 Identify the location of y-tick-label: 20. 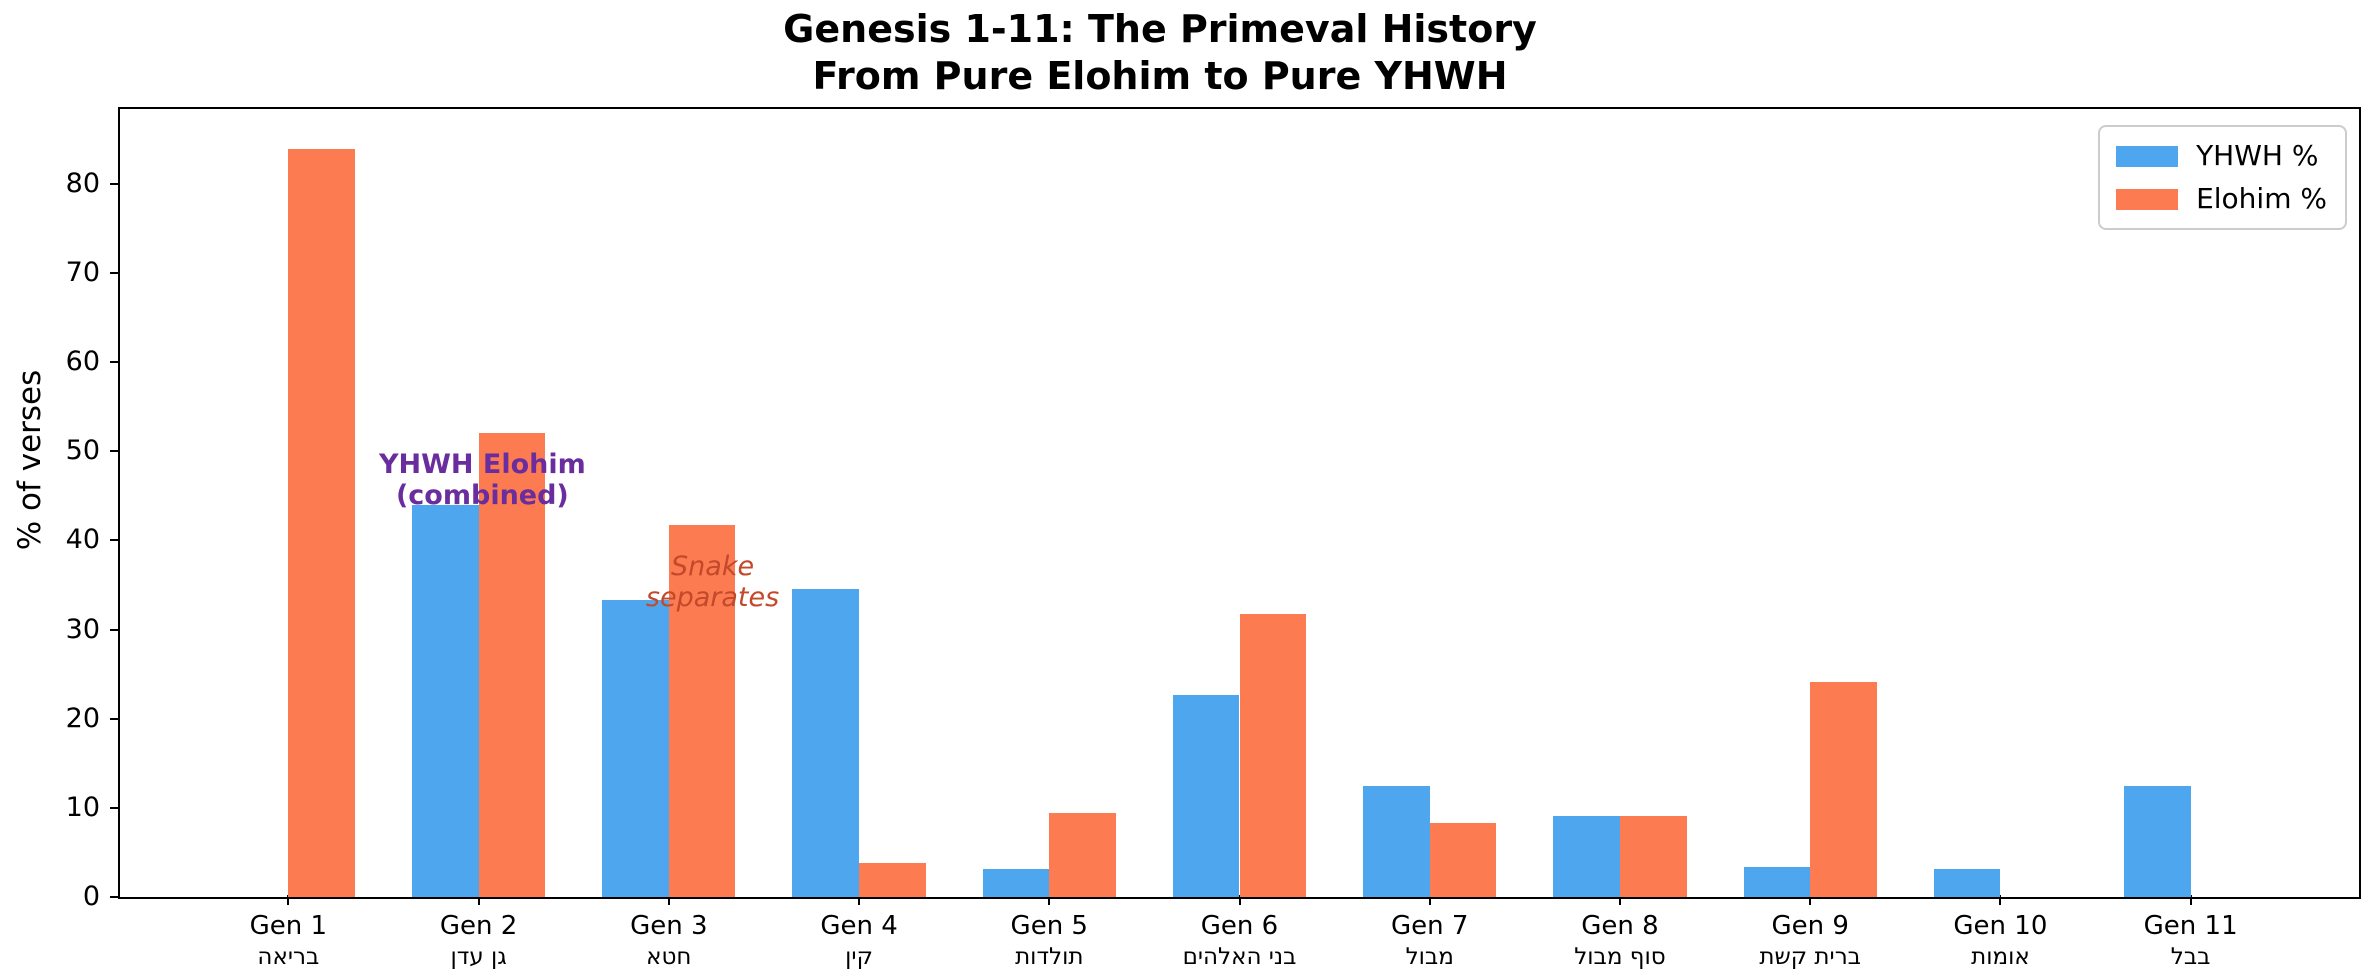
(82, 718).